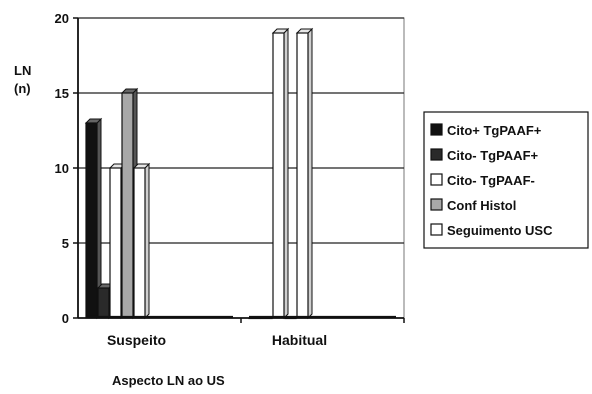 The height and width of the screenshot is (394, 592). What do you see at coordinates (22, 88) in the screenshot?
I see `y-axis-label-line2: (n)` at bounding box center [22, 88].